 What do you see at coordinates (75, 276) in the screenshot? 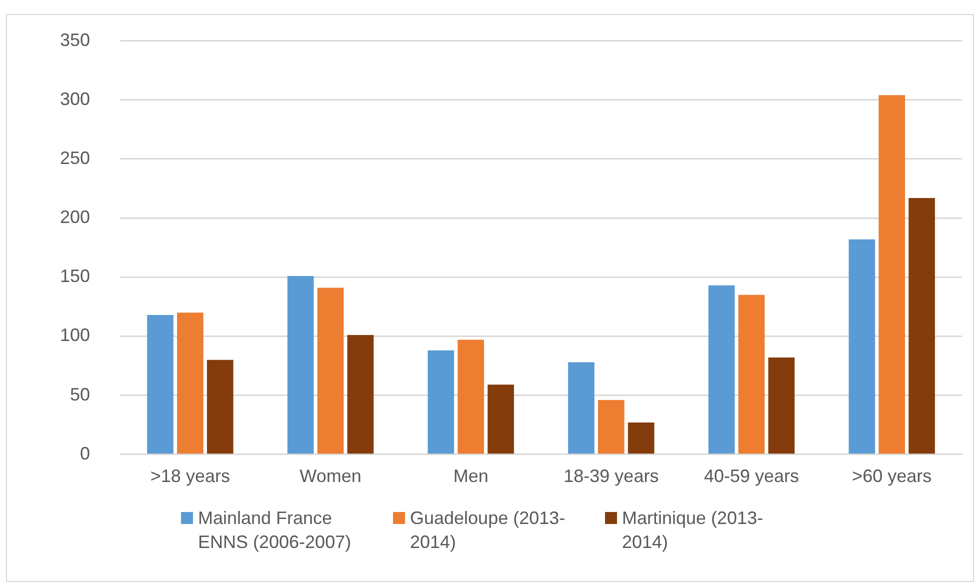
I see `y-tick-label: 150` at bounding box center [75, 276].